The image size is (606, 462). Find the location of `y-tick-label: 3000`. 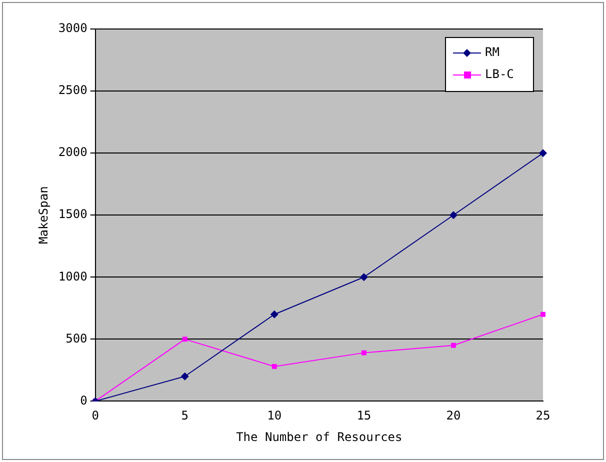

y-tick-label: 3000 is located at coordinates (73, 28).